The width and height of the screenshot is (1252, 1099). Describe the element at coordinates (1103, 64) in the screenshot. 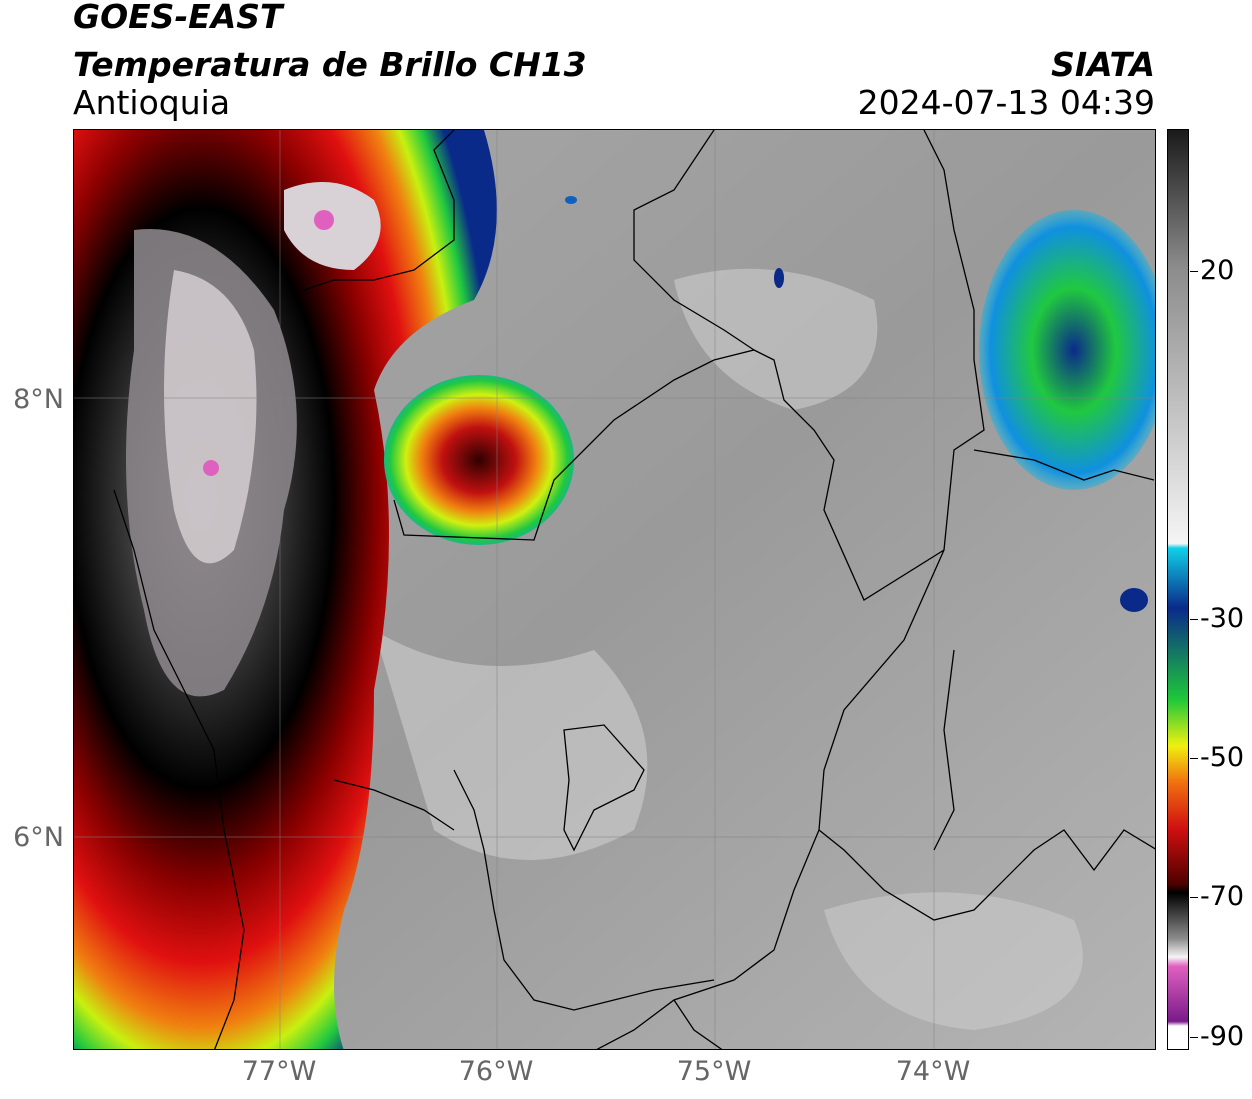

I see `agency-label: SIATA` at that location.